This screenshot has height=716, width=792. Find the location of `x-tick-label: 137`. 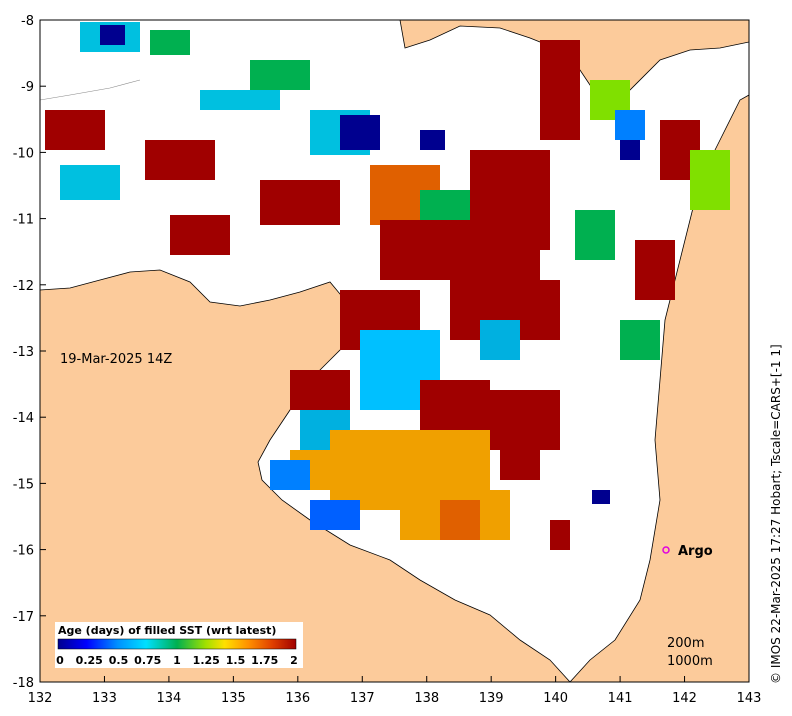

x-tick-label: 137 is located at coordinates (362, 698).